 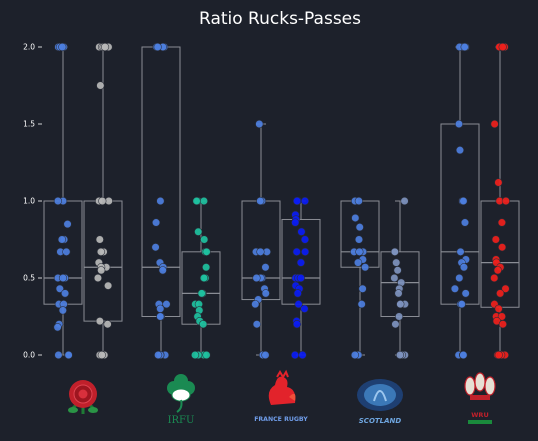 I want to click on team-group-wales, so click(x=480, y=201).